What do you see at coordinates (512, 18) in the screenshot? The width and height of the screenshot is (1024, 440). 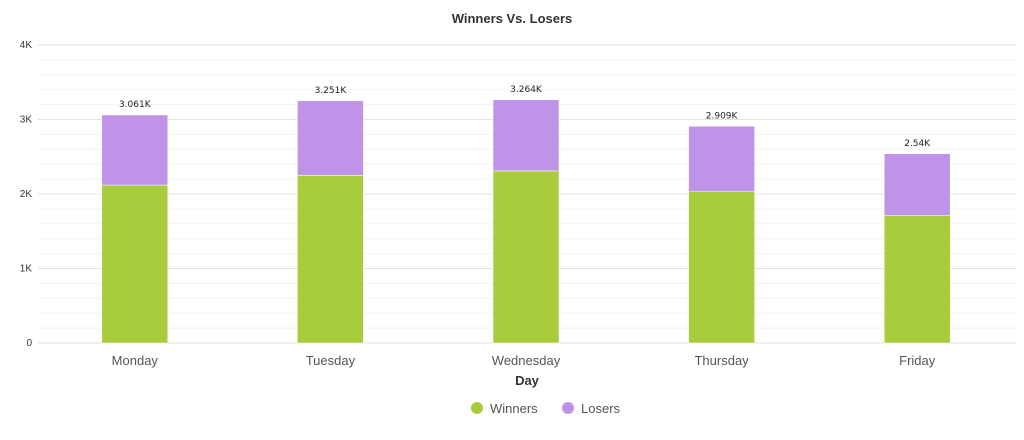 I see `chart-title: Winners Vs. Losers` at bounding box center [512, 18].